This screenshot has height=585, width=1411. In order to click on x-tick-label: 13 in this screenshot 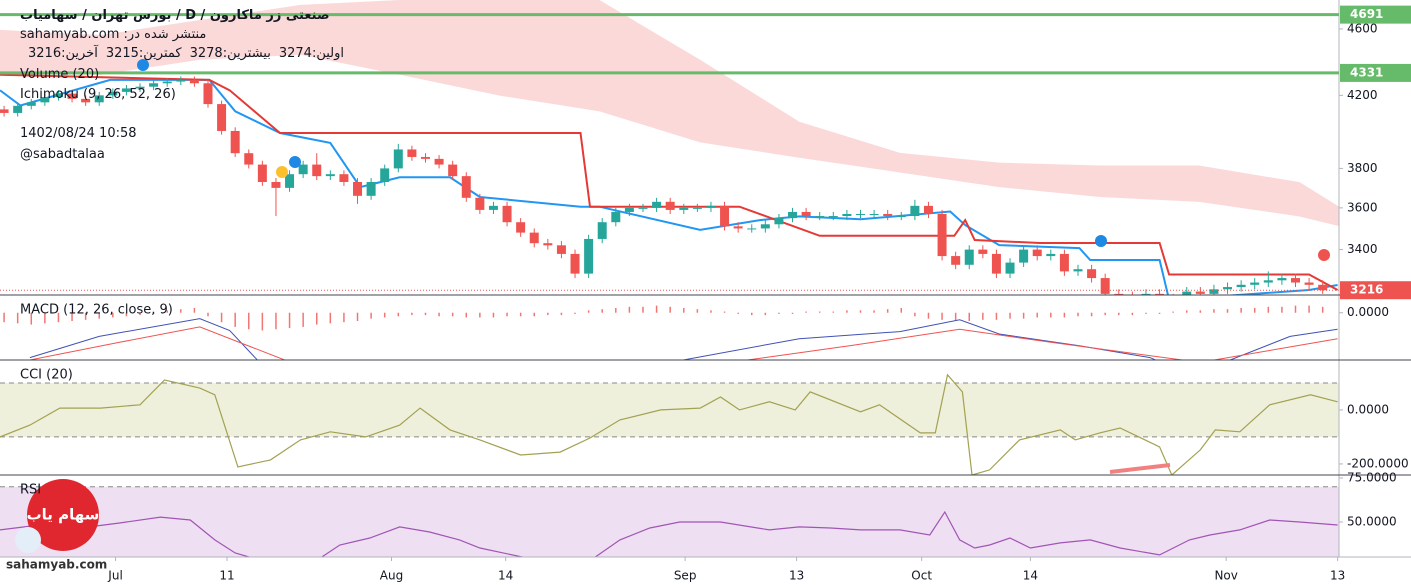, I will do `click(796, 576)`.